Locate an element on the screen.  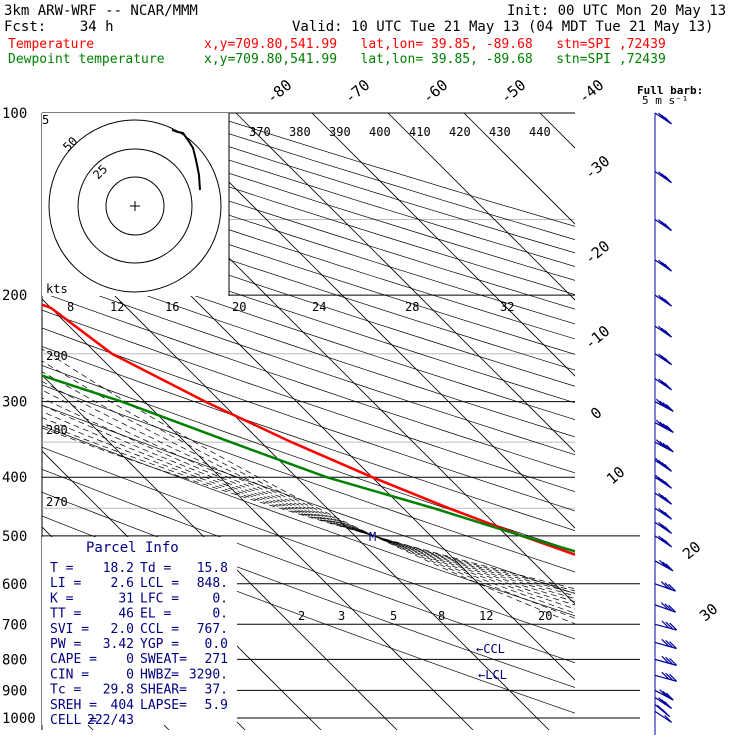
parcel-label: LCL = is located at coordinates (159, 583).